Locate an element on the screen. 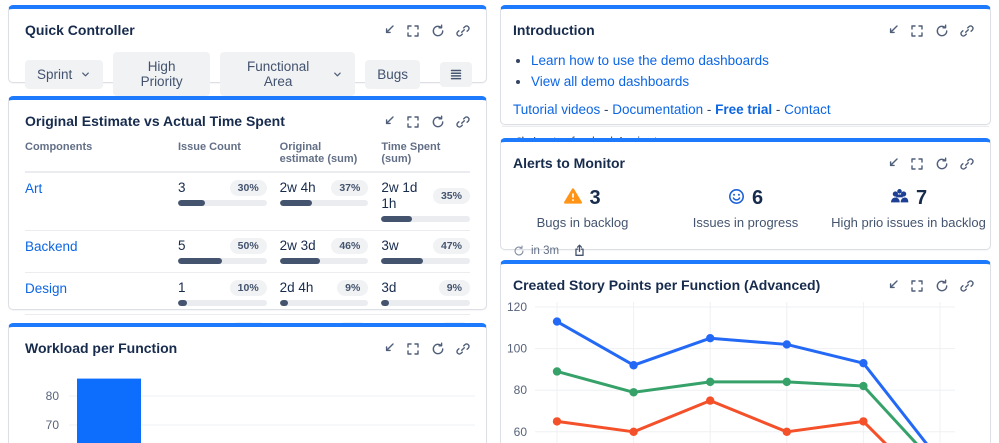 The width and height of the screenshot is (999, 443). refresh-timer-icon is located at coordinates (519, 250).